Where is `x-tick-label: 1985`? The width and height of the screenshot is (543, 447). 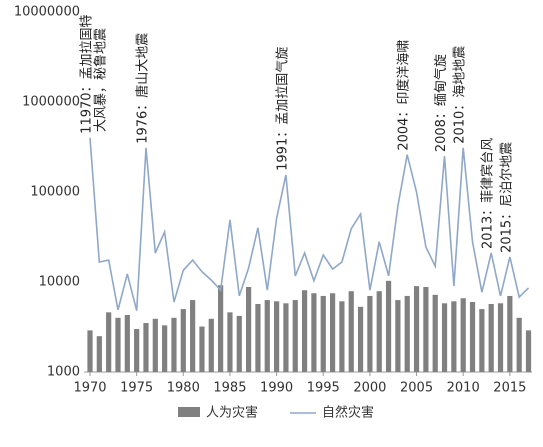 x-tick-label: 1985 is located at coordinates (229, 388).